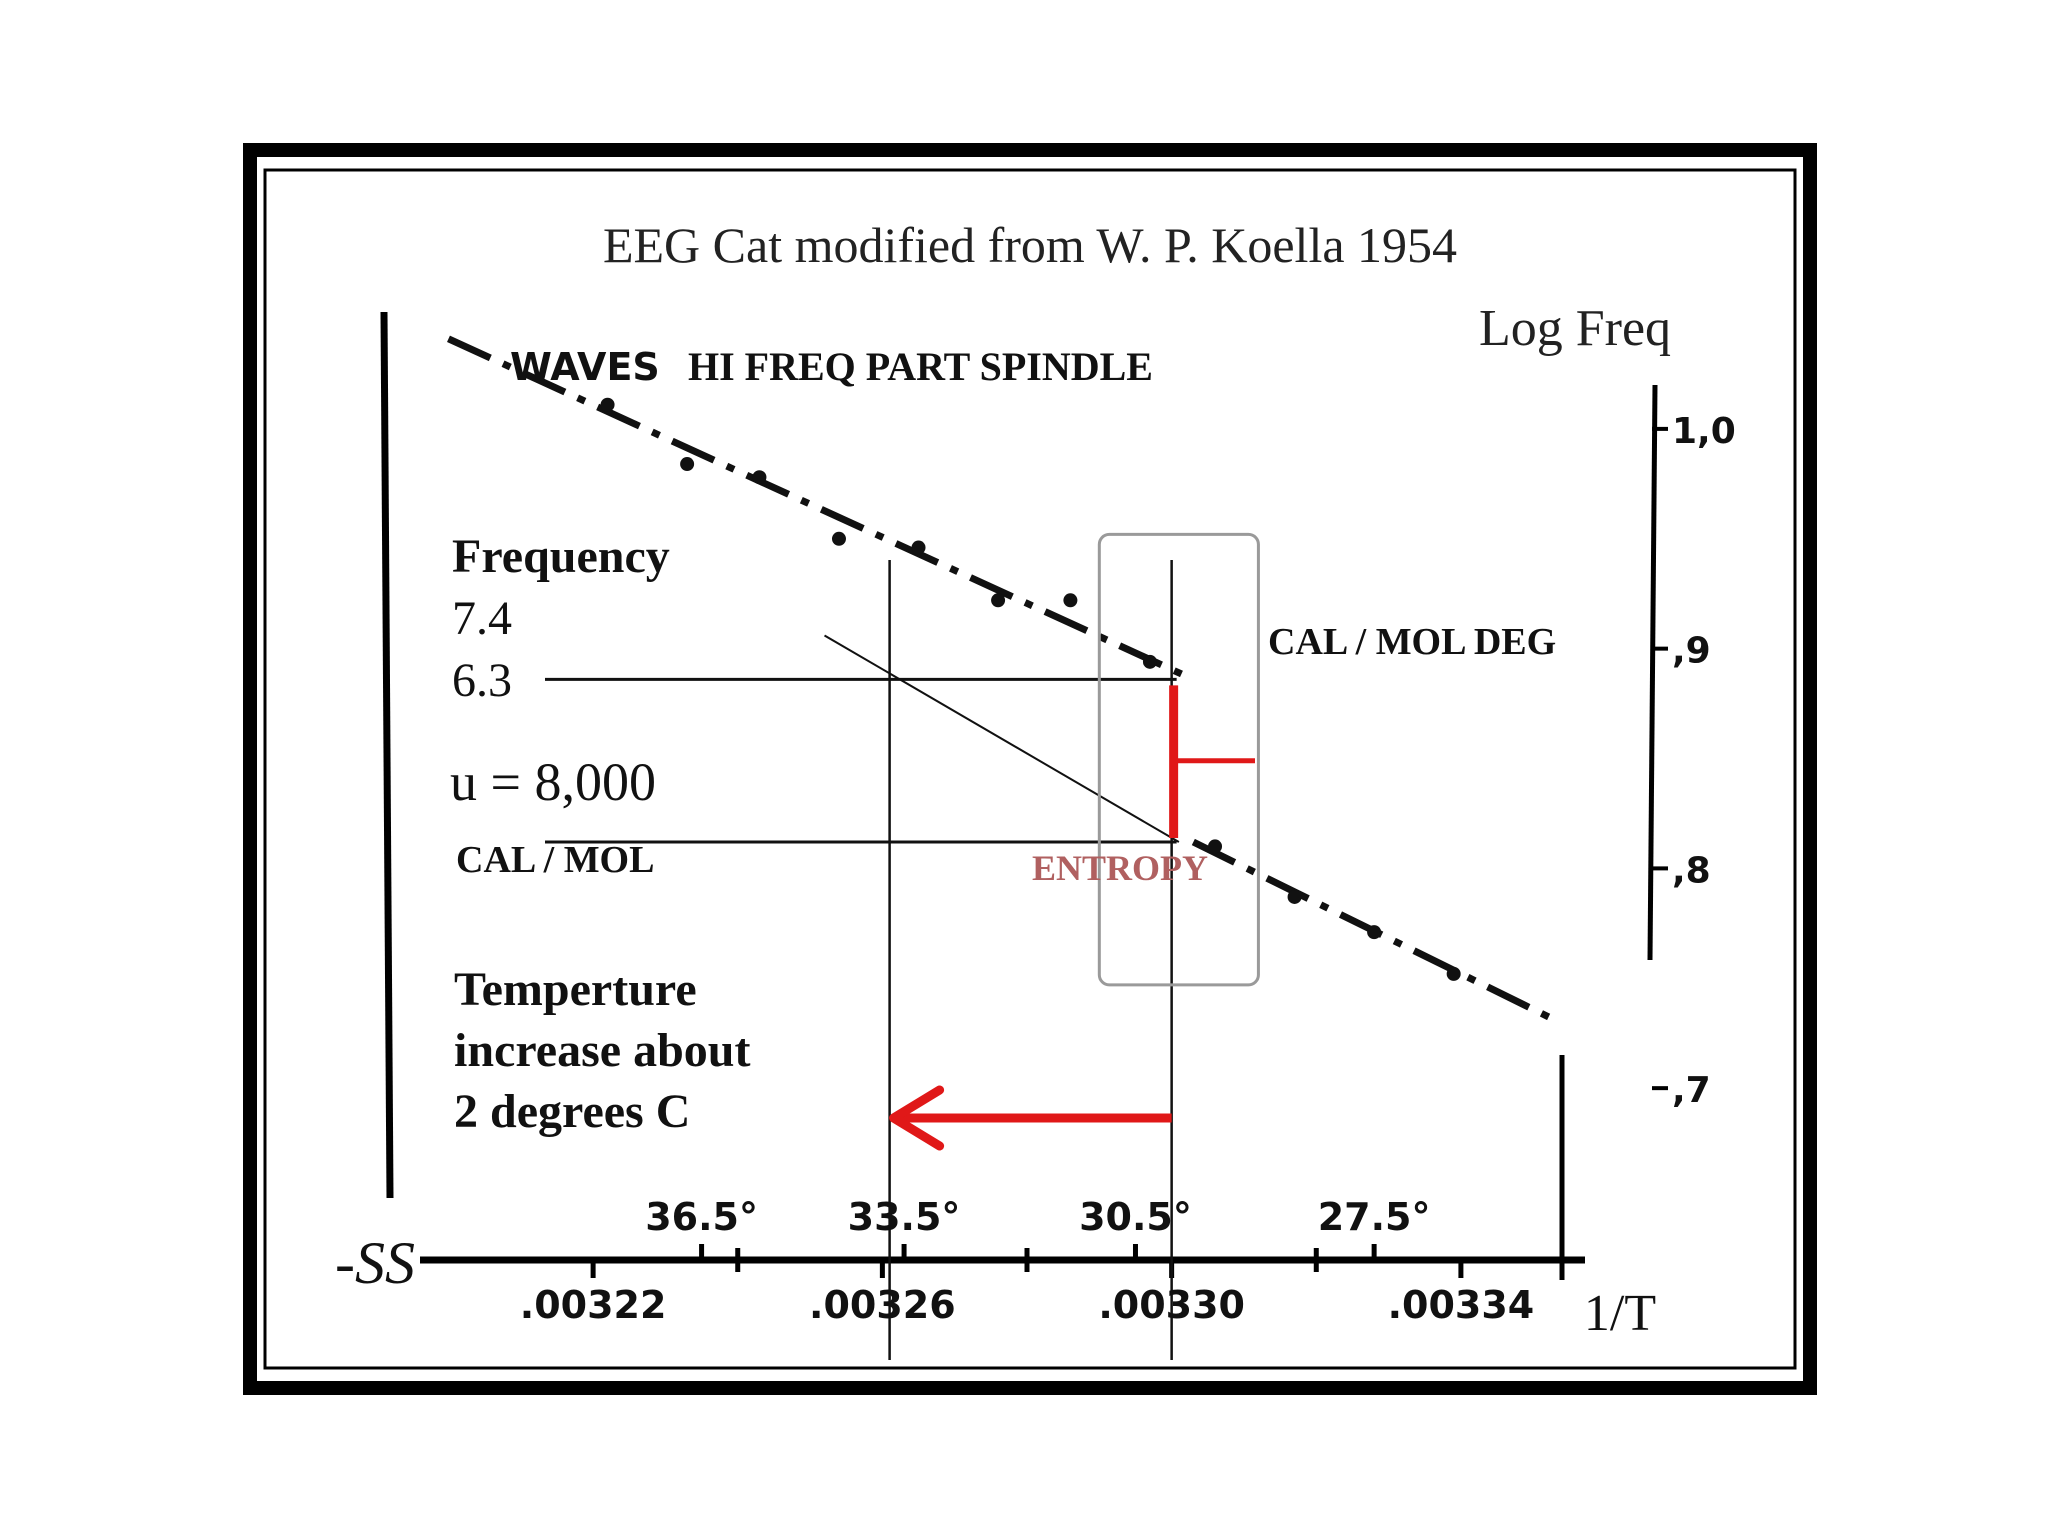 This screenshot has width=2048, height=1536. Describe the element at coordinates (1694, 761) in the screenshot. I see `y-axis-ticks: 1,0 ,9 ,8 ,7` at that location.